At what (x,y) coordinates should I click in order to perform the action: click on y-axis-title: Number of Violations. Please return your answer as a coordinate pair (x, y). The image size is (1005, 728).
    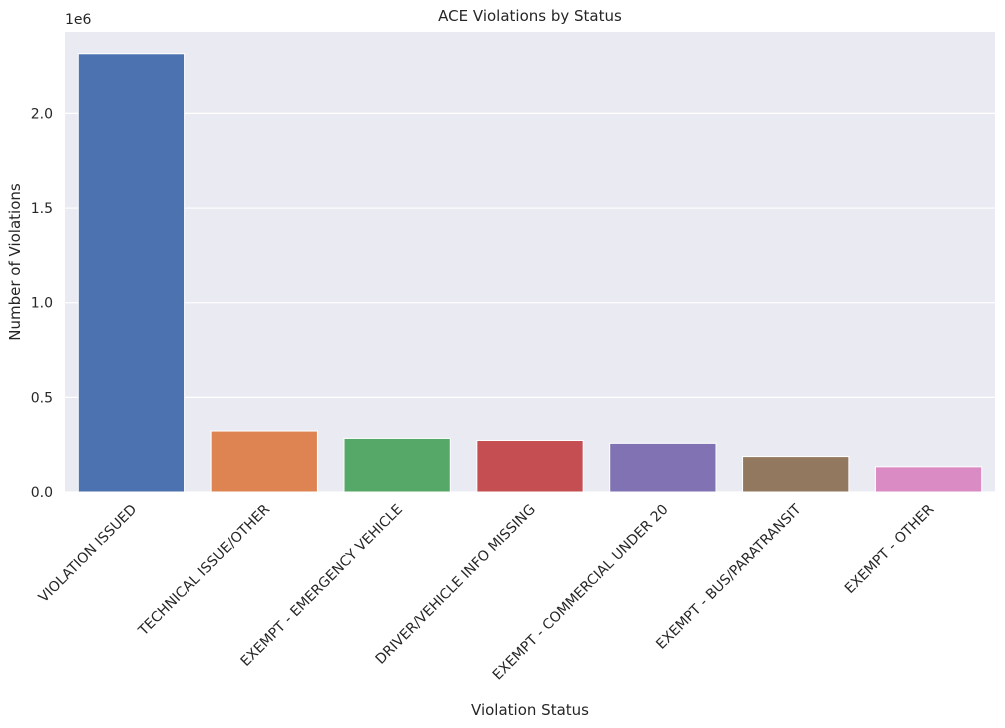
    Looking at the image, I should click on (15, 262).